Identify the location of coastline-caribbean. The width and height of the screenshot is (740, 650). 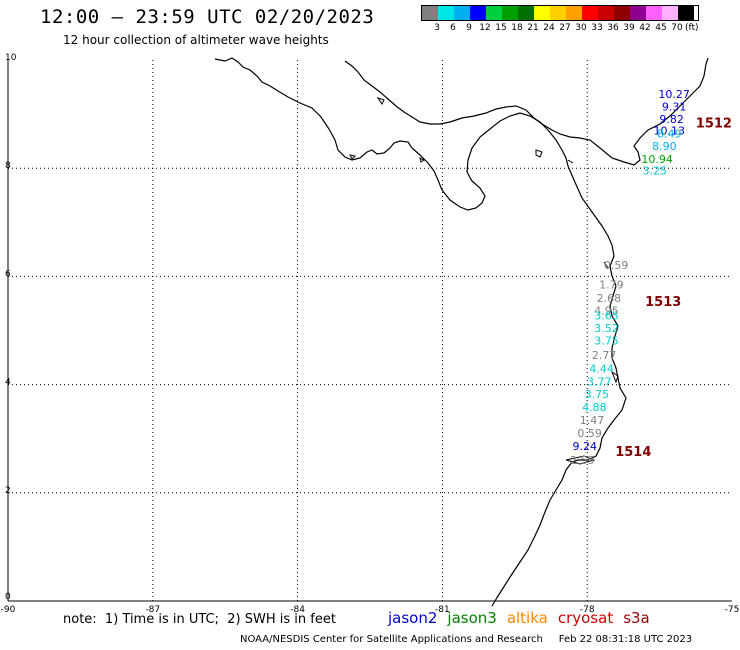
(526, 111).